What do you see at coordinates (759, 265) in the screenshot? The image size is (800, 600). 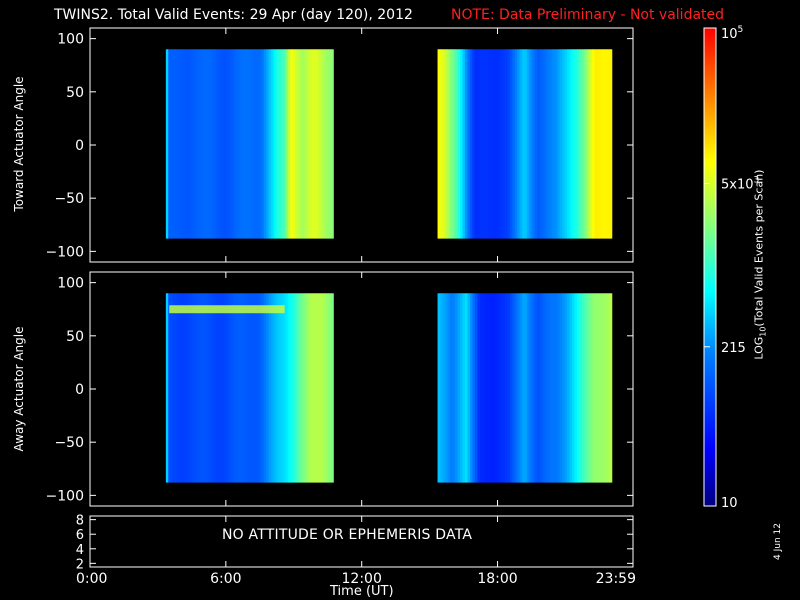 I see `colorbar-label: LOG10(Total Valid Events per Scan)` at bounding box center [759, 265].